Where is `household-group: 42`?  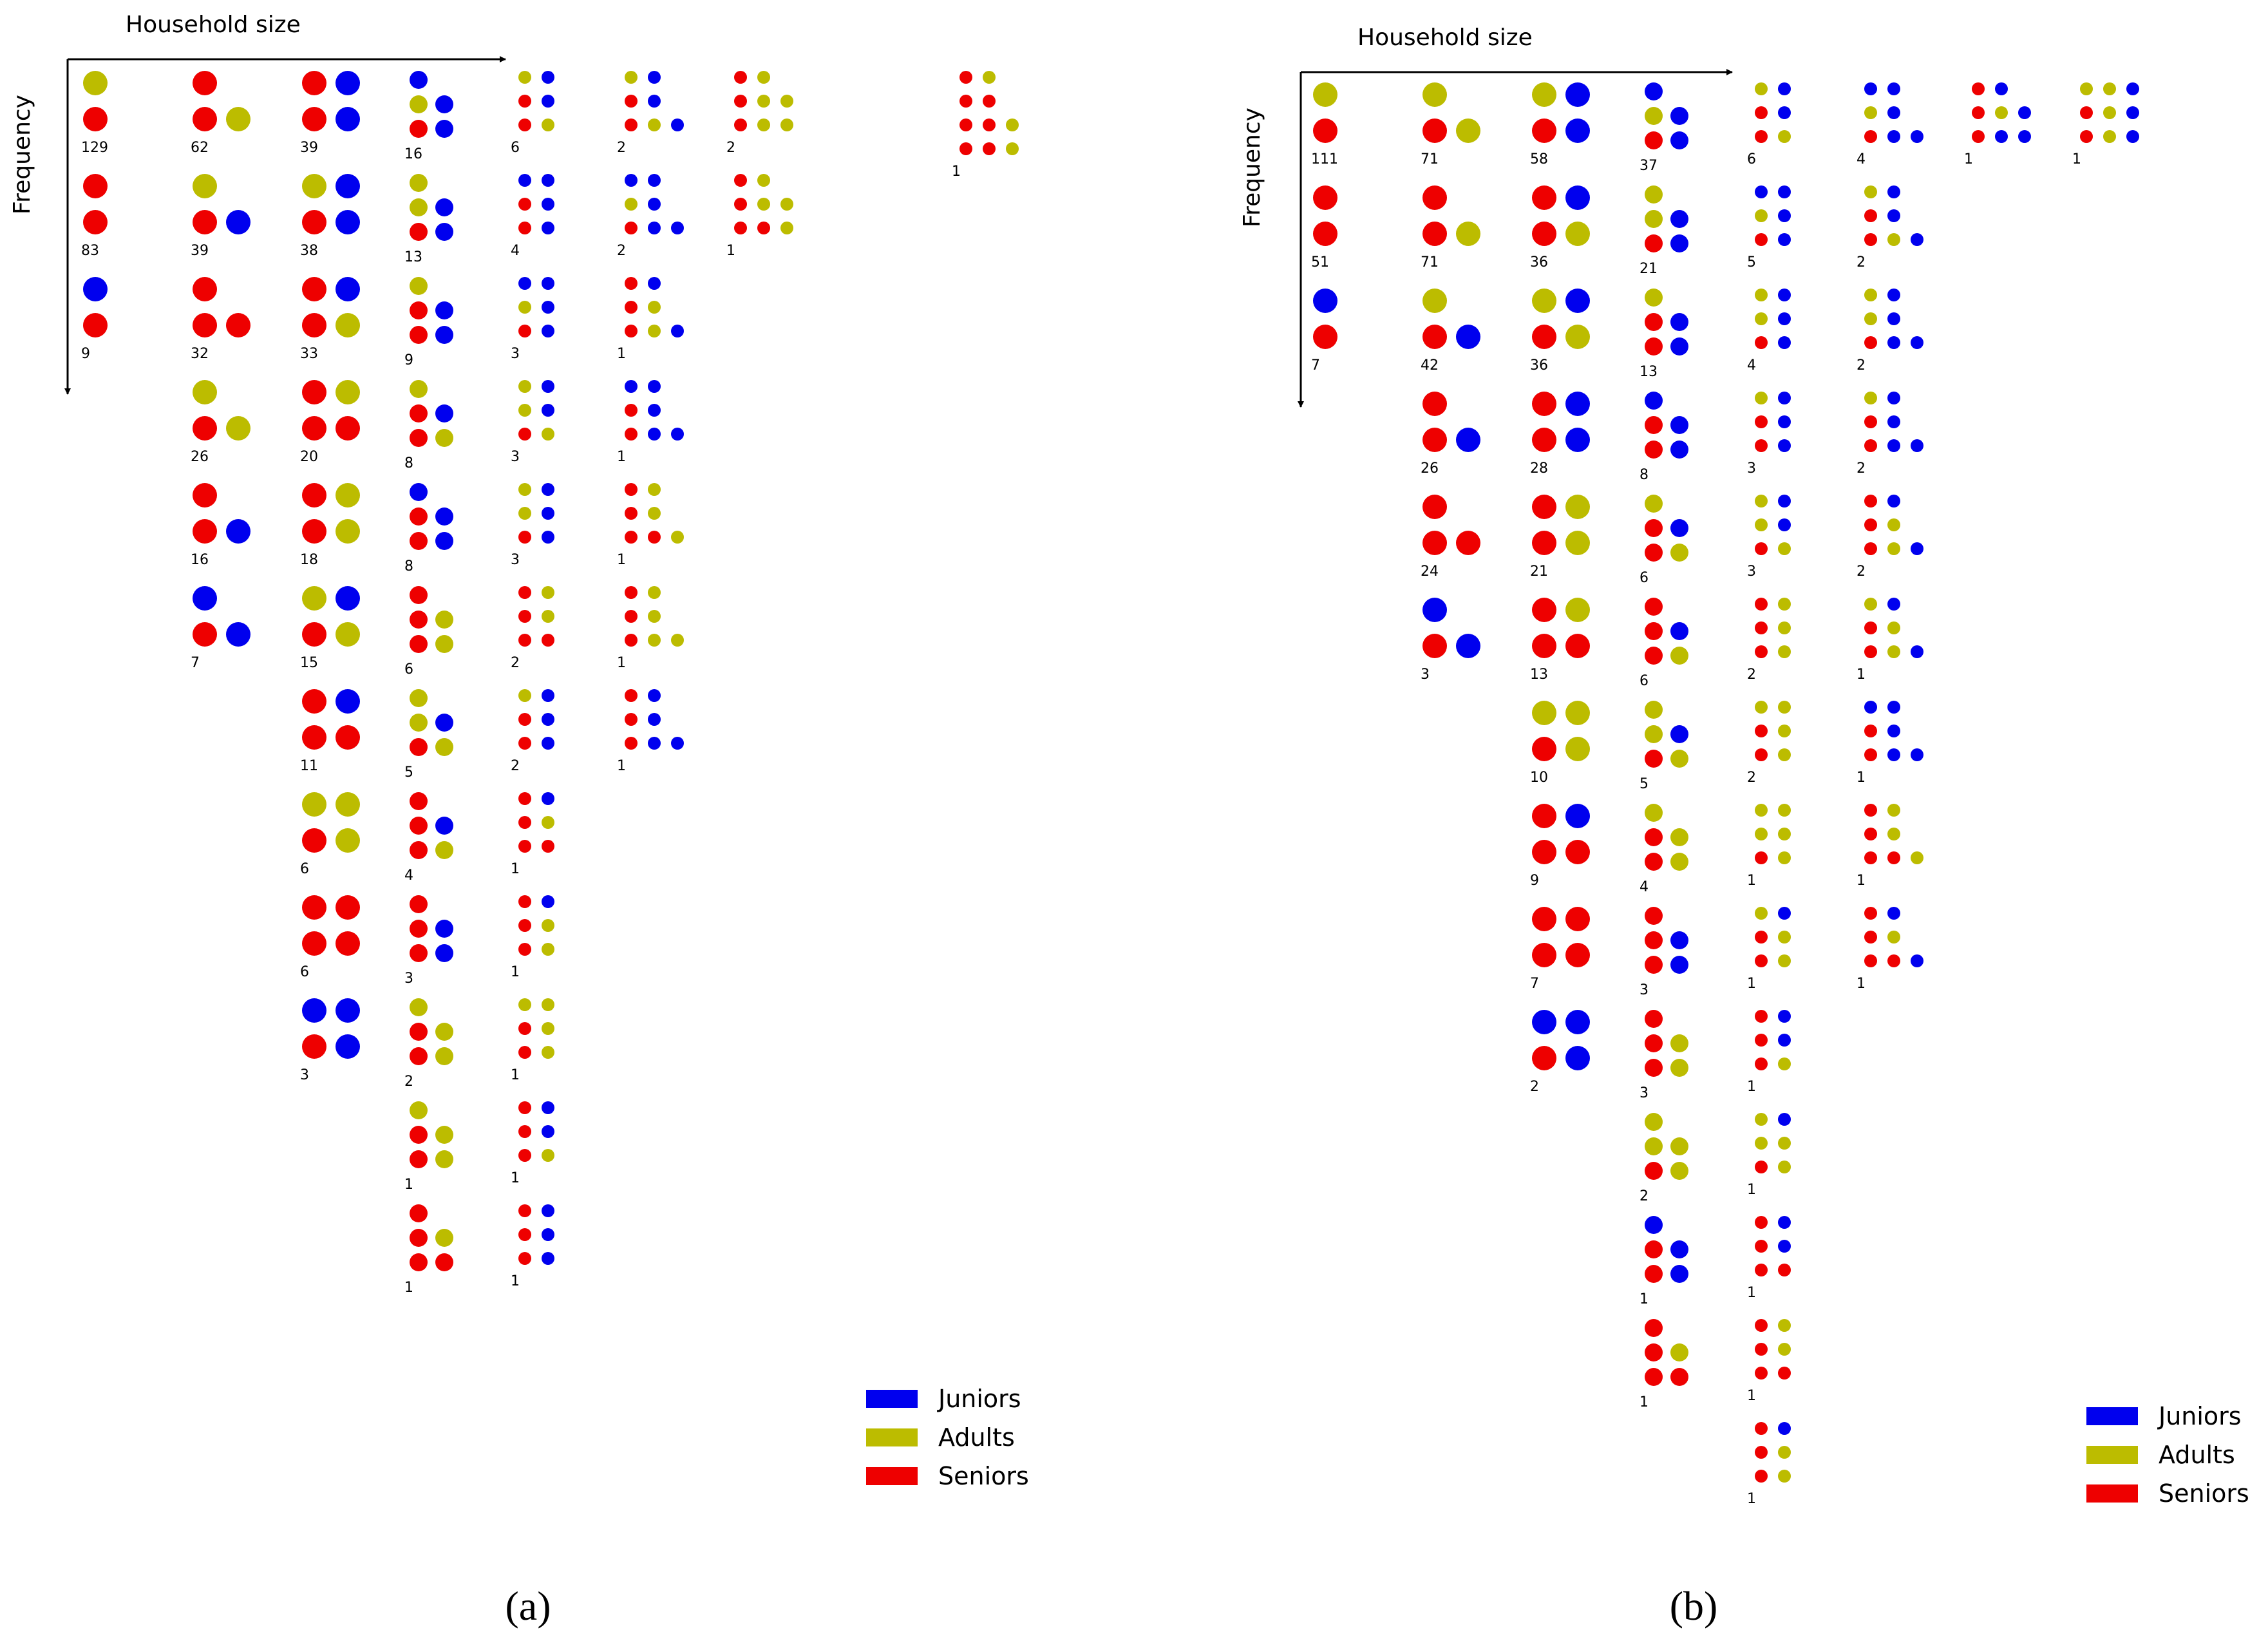 household-group: 42 is located at coordinates (1450, 332).